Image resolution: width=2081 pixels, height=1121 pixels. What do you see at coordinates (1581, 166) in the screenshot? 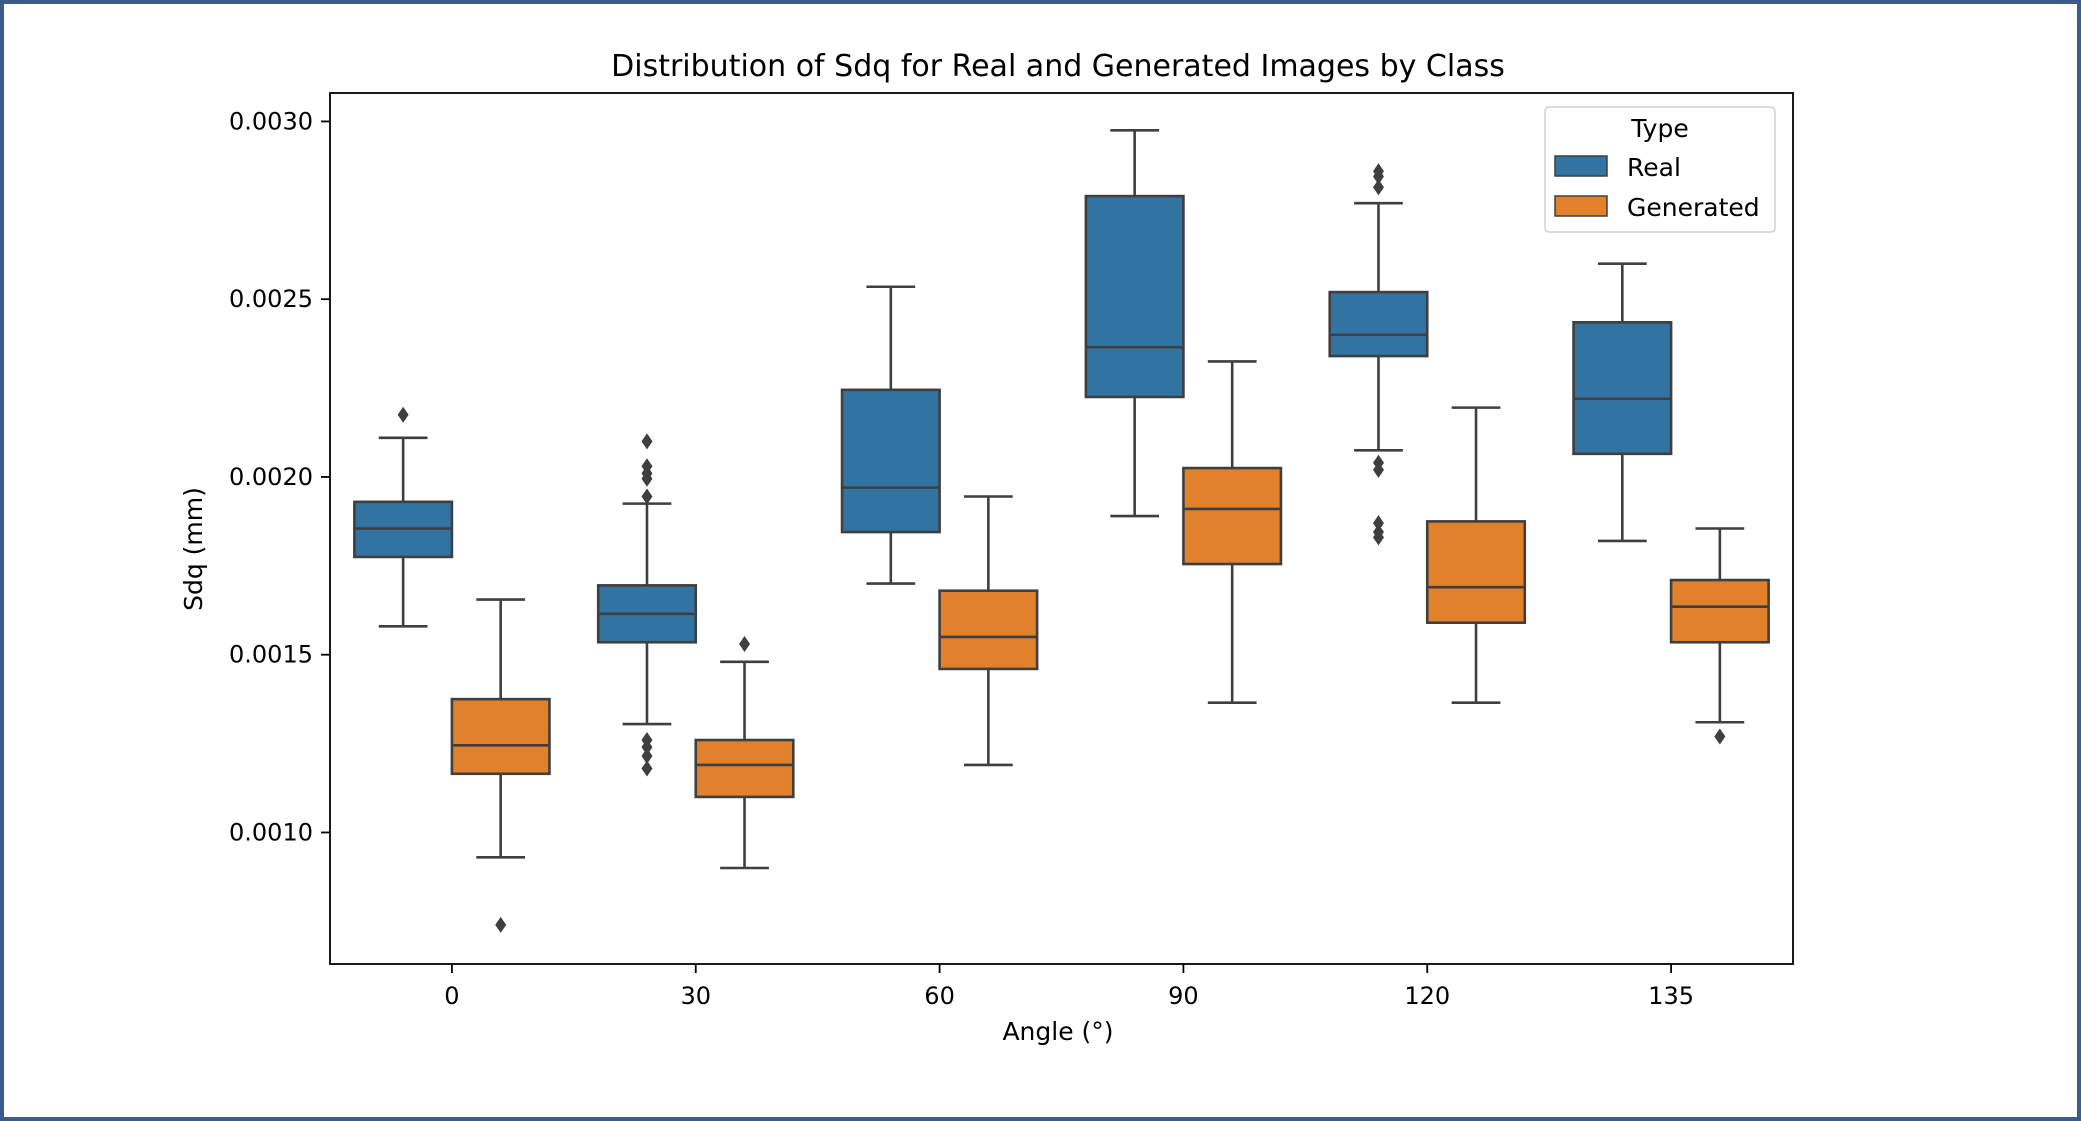
I see `legend-swatch-real` at bounding box center [1581, 166].